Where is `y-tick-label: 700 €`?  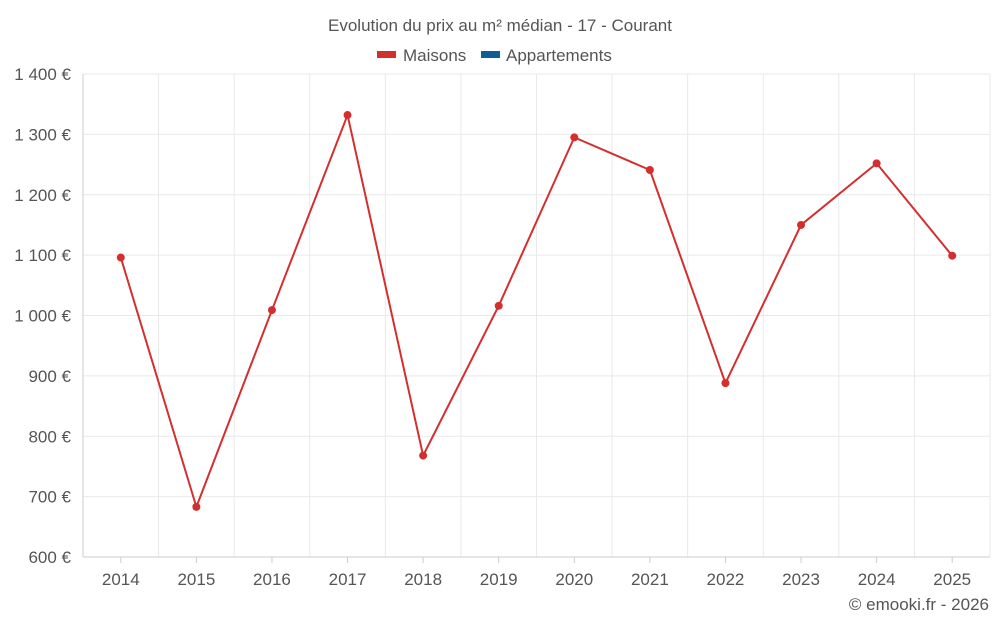
y-tick-label: 700 € is located at coordinates (49, 497).